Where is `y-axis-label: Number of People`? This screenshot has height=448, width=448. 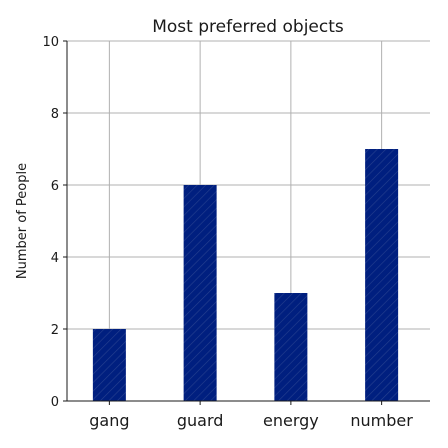 y-axis-label: Number of People is located at coordinates (22, 221).